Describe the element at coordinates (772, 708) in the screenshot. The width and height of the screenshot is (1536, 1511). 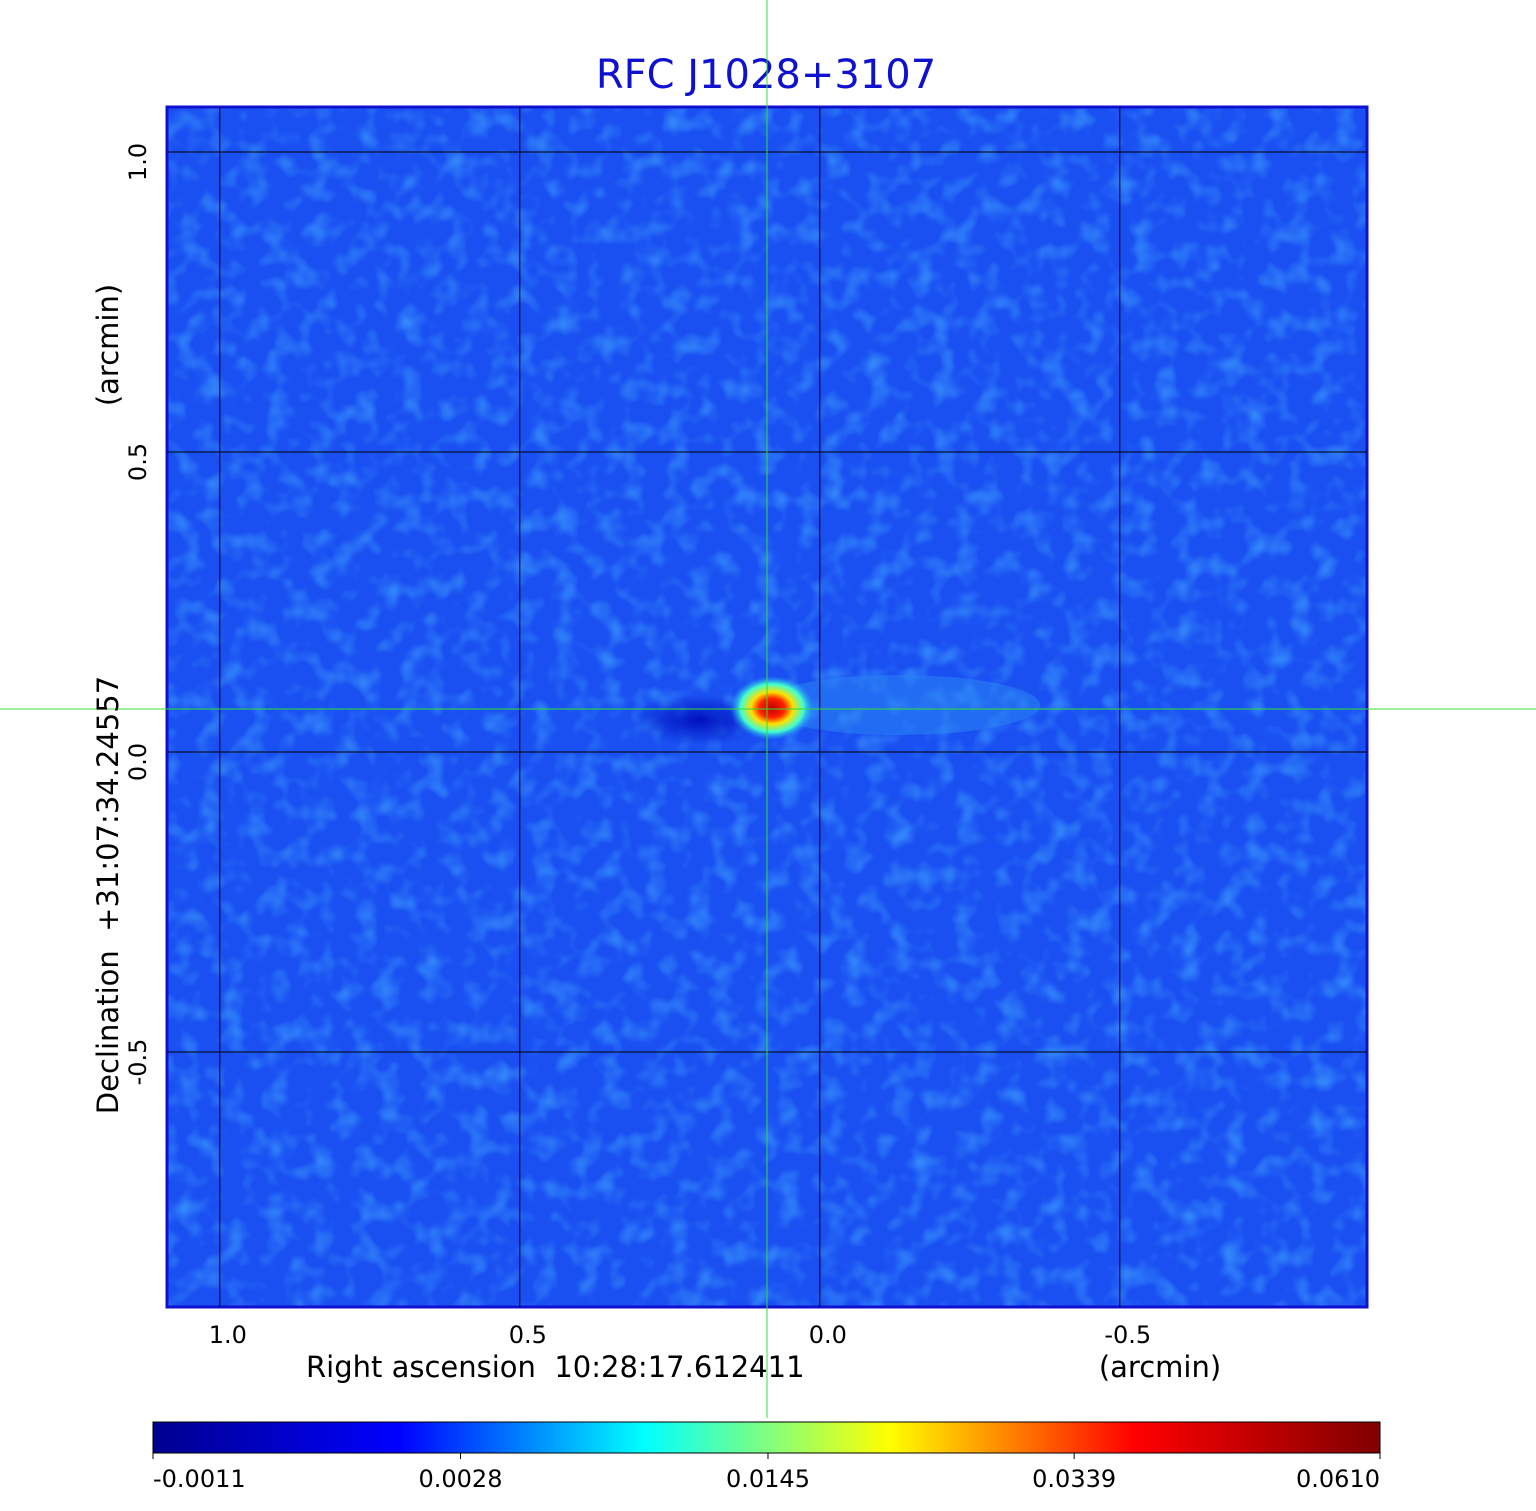
I see `image-source` at that location.